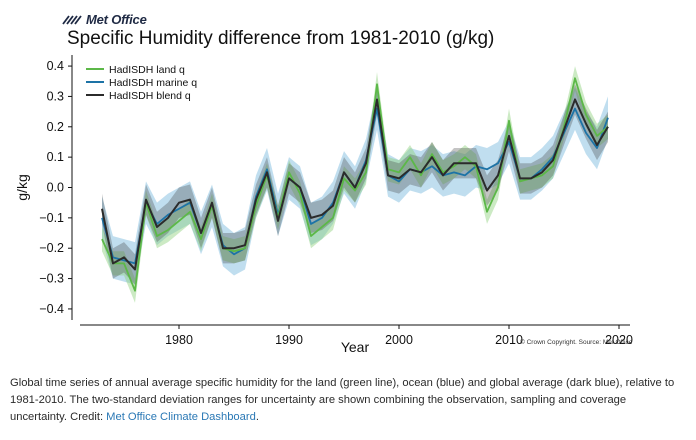  What do you see at coordinates (51, 218) in the screenshot?
I see `y-tick-label: −0.1` at bounding box center [51, 218].